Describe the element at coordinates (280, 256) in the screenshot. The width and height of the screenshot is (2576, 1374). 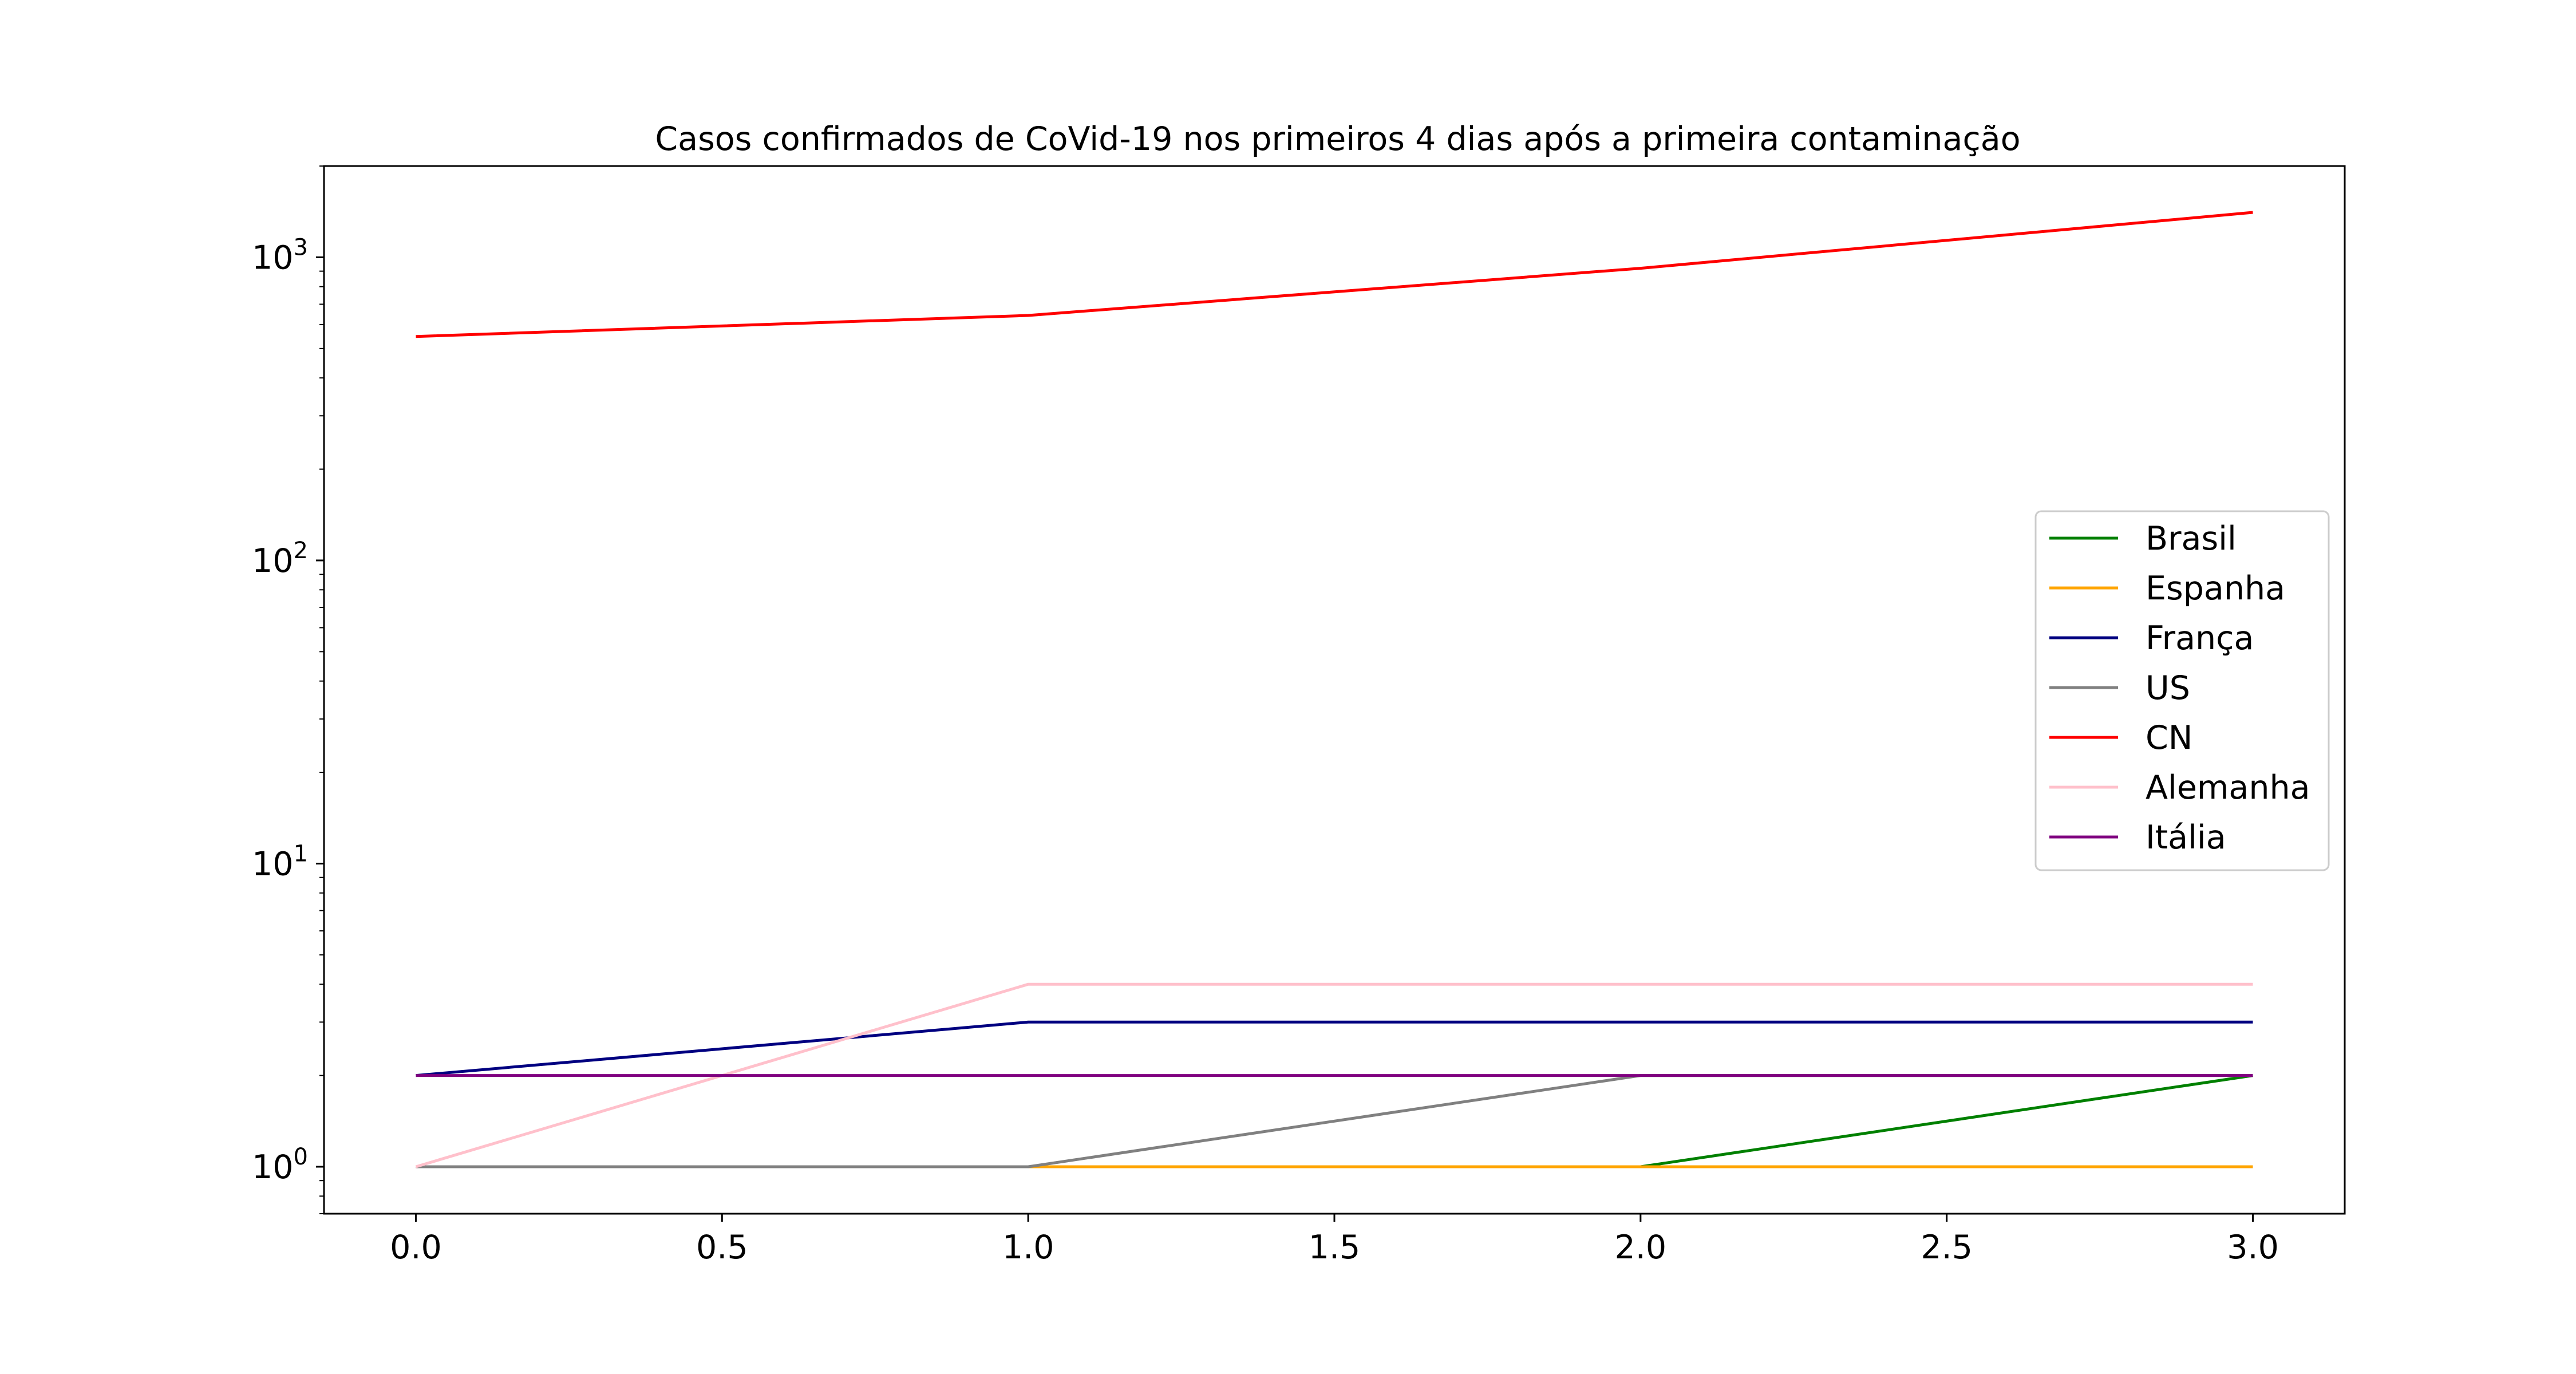
I see `y-tick-label: 10³` at that location.